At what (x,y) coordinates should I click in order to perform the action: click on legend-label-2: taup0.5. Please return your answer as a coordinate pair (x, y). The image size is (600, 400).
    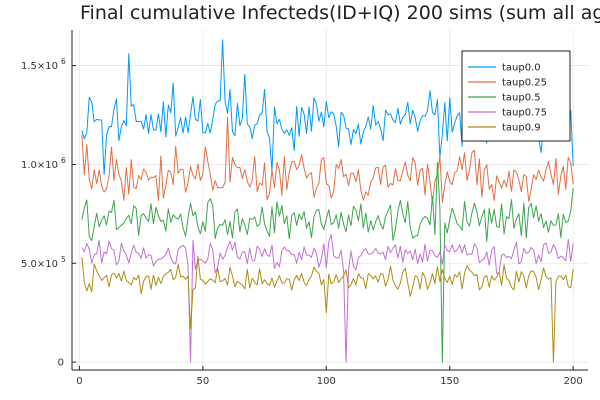
    Looking at the image, I should click on (521, 98).